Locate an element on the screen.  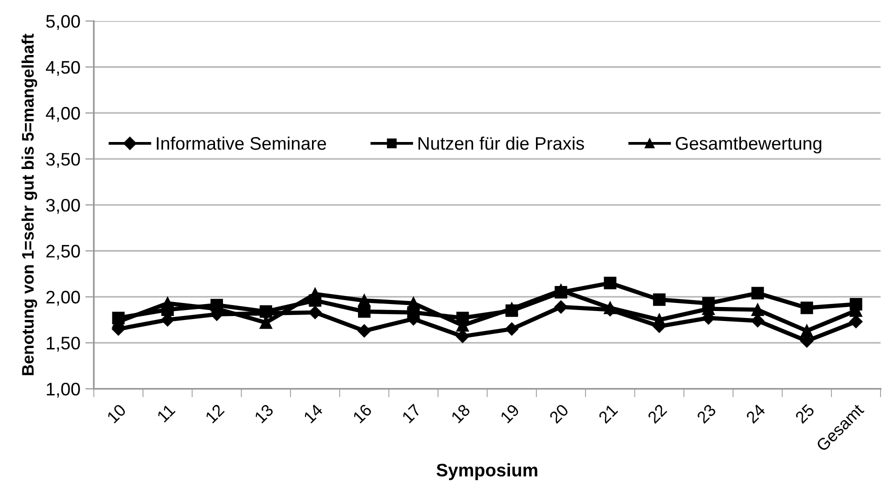
y-tick-label: 3,00 is located at coordinates (63, 206).